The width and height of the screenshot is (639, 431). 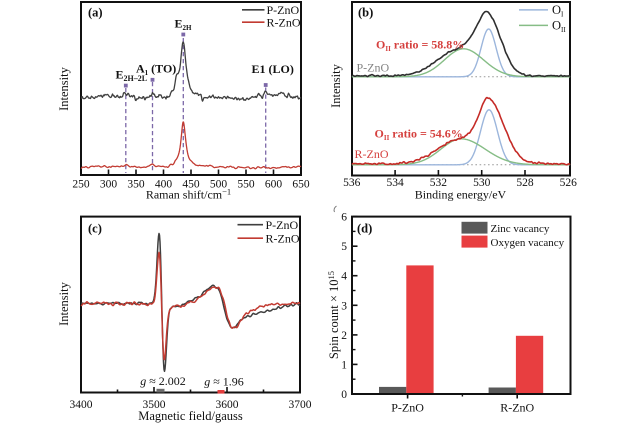 I want to click on svg-text: 1, so click(x=344, y=365).